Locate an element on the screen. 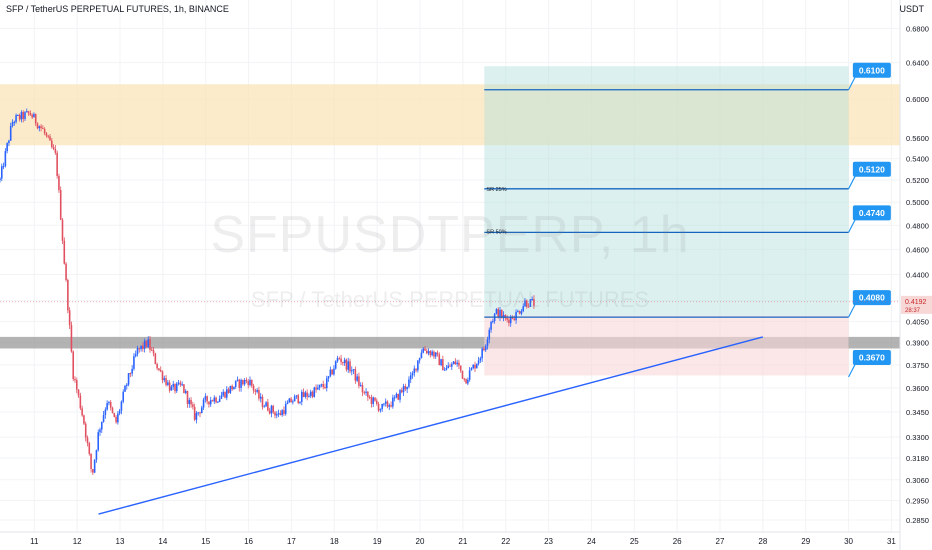  level-callout-label: 0.3670 is located at coordinates (872, 358).